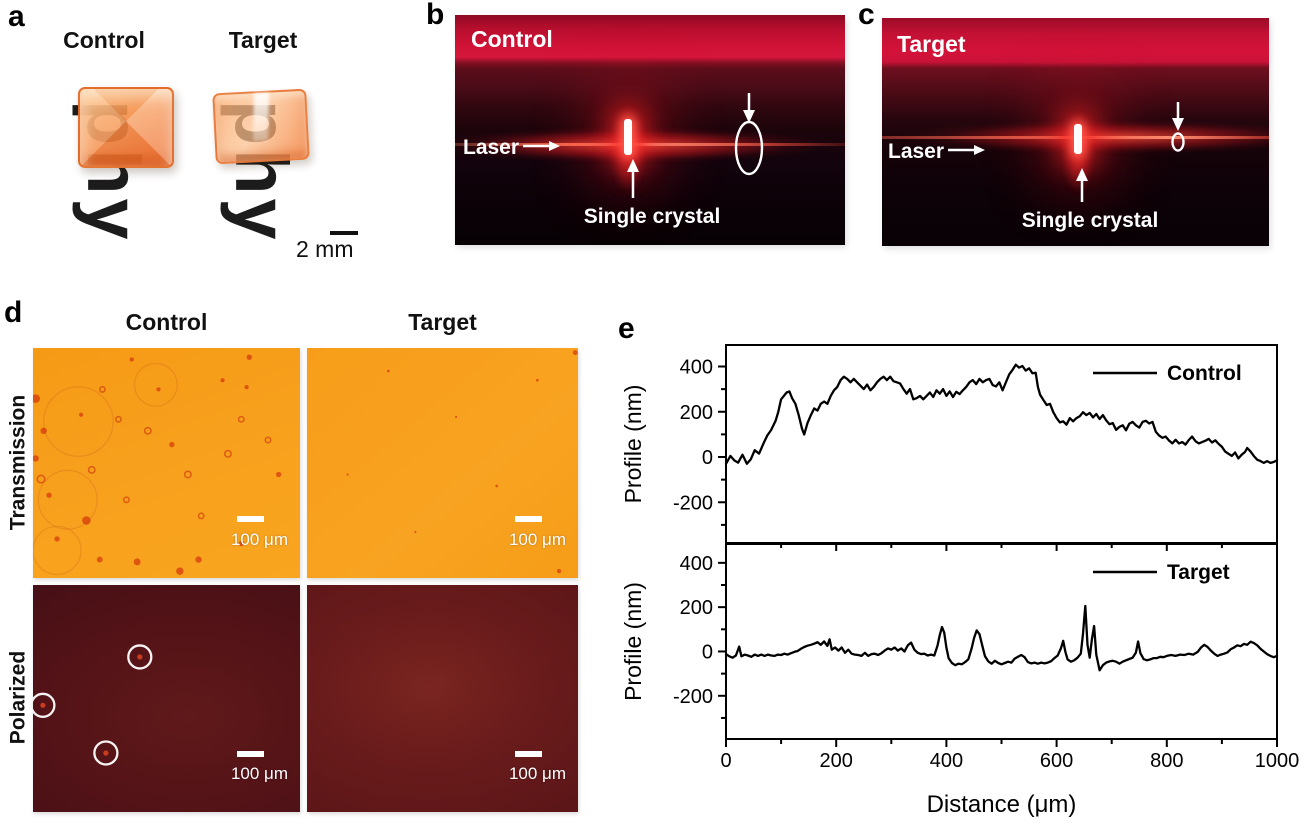 The image size is (1305, 828). Describe the element at coordinates (554, 146) in the screenshot. I see `laser-arrow-head` at that location.